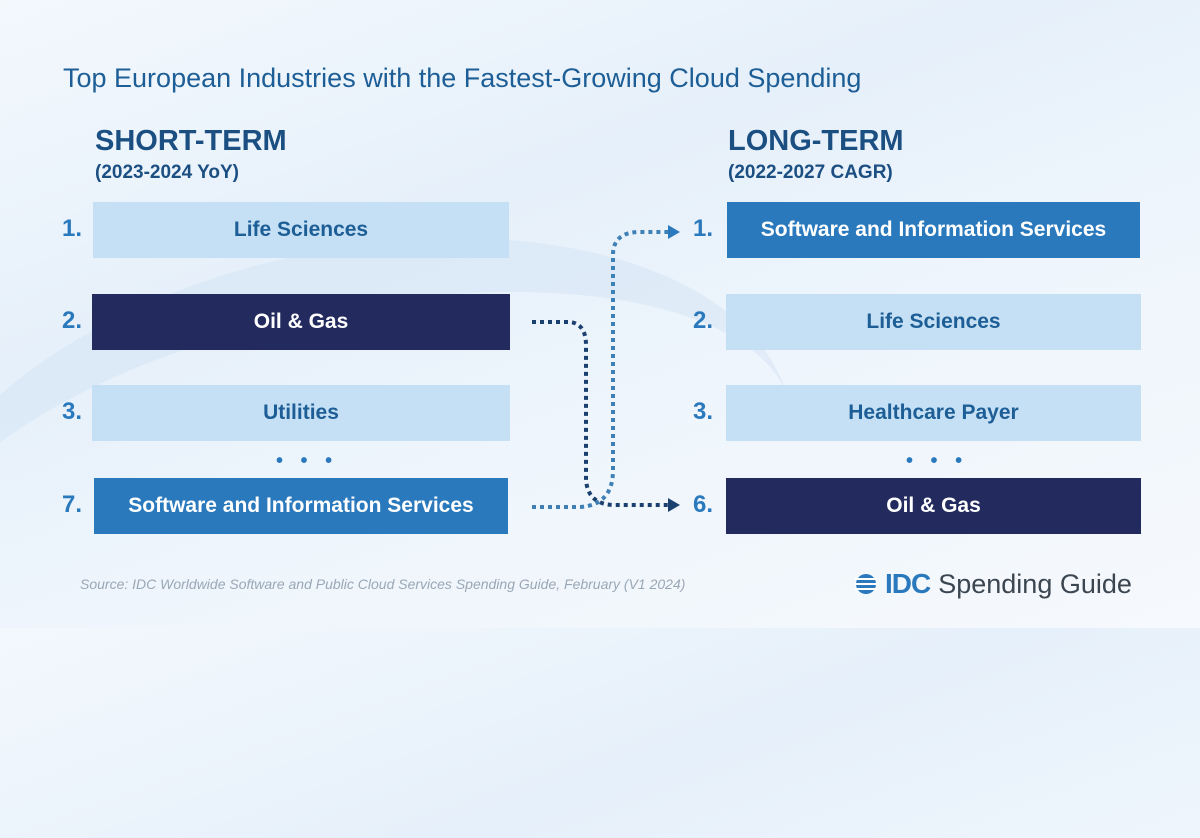  What do you see at coordinates (301, 322) in the screenshot?
I see `short-term-item: Oil & Gas` at bounding box center [301, 322].